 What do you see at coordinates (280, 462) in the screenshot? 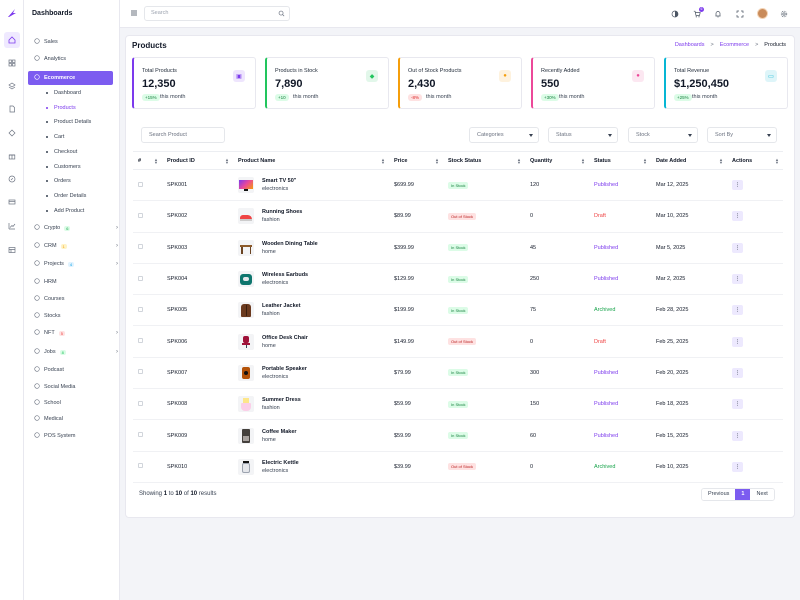
I see `product-name: Electric Kettle` at bounding box center [280, 462].